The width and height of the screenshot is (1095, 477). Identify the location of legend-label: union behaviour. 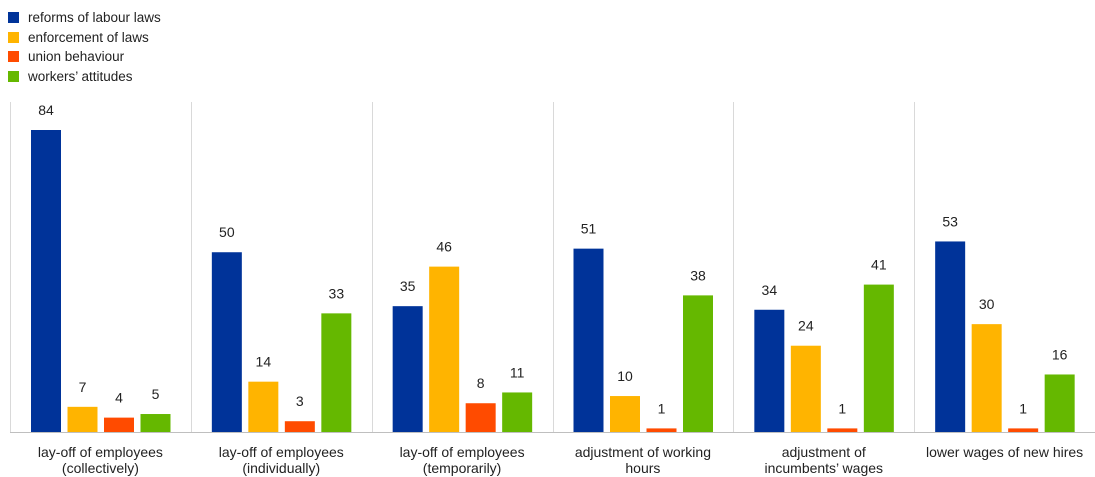
(76, 57).